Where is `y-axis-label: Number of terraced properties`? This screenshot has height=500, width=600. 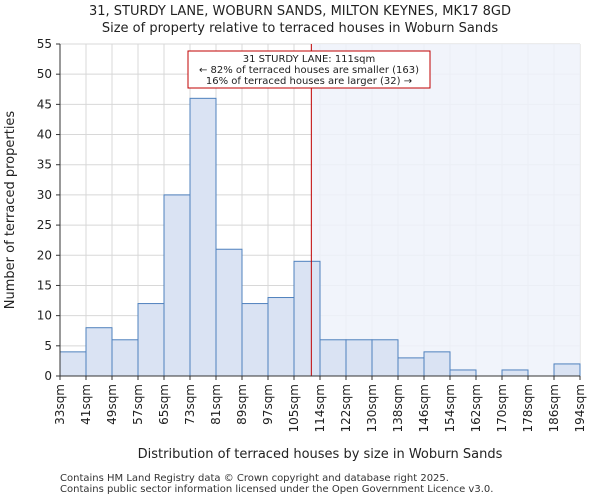 y-axis-label: Number of terraced properties is located at coordinates (10, 210).